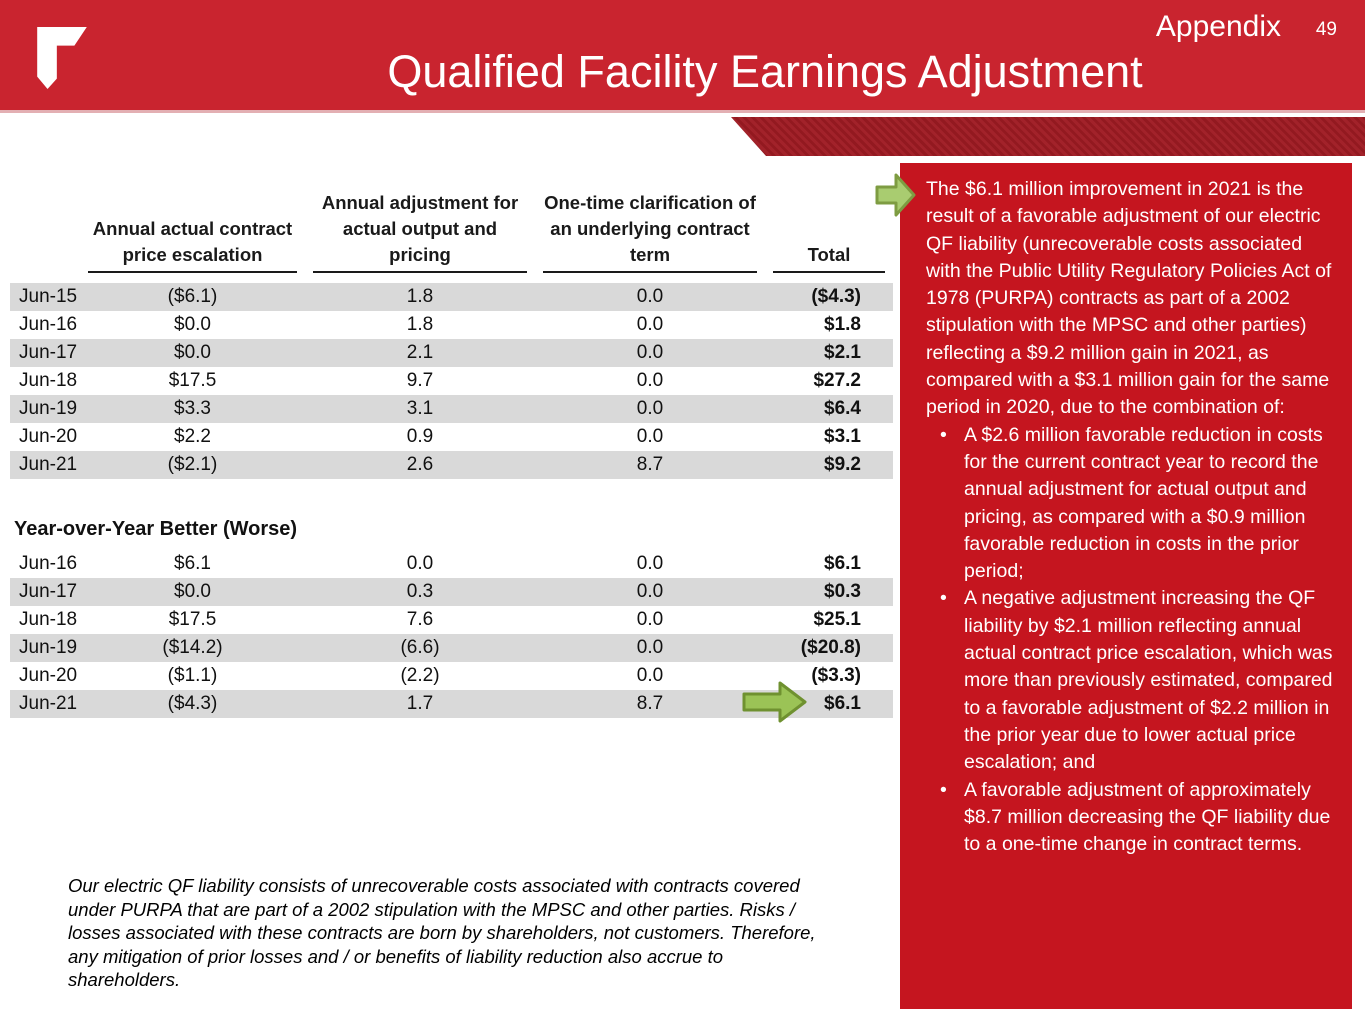 The image size is (1365, 1024). What do you see at coordinates (830, 647) in the screenshot?
I see `cell-total: ($20.8)` at bounding box center [830, 647].